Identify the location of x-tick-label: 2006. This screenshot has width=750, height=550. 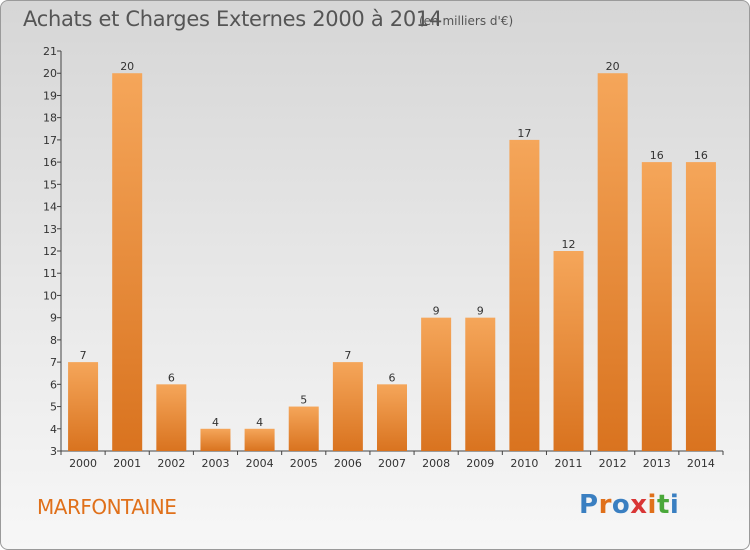
(348, 463).